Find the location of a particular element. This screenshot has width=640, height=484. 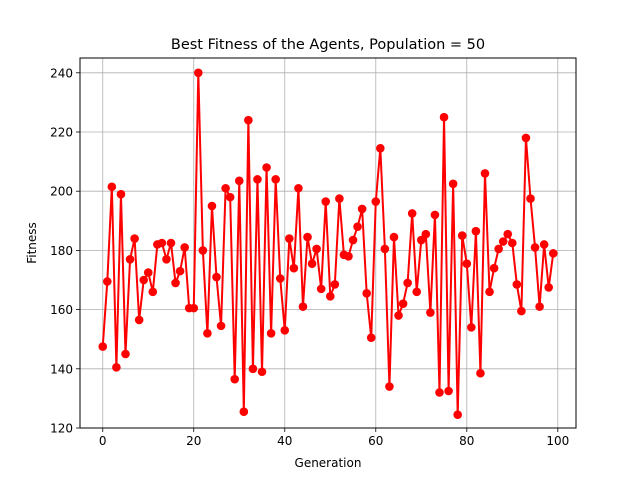

x-axis-label: Generation is located at coordinates (328, 463).